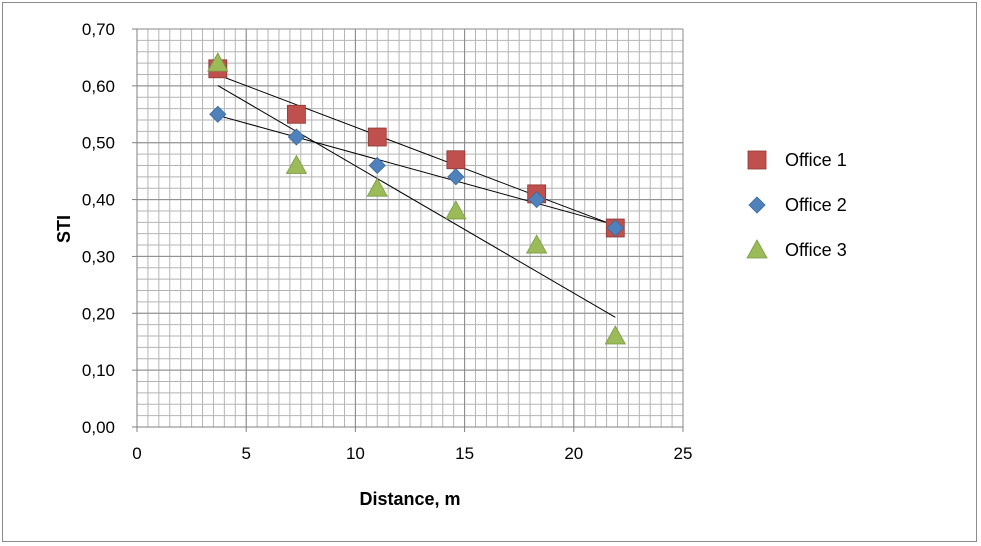 The height and width of the screenshot is (546, 981). What do you see at coordinates (816, 250) in the screenshot?
I see `legend-label-office-3: Office 3` at bounding box center [816, 250].